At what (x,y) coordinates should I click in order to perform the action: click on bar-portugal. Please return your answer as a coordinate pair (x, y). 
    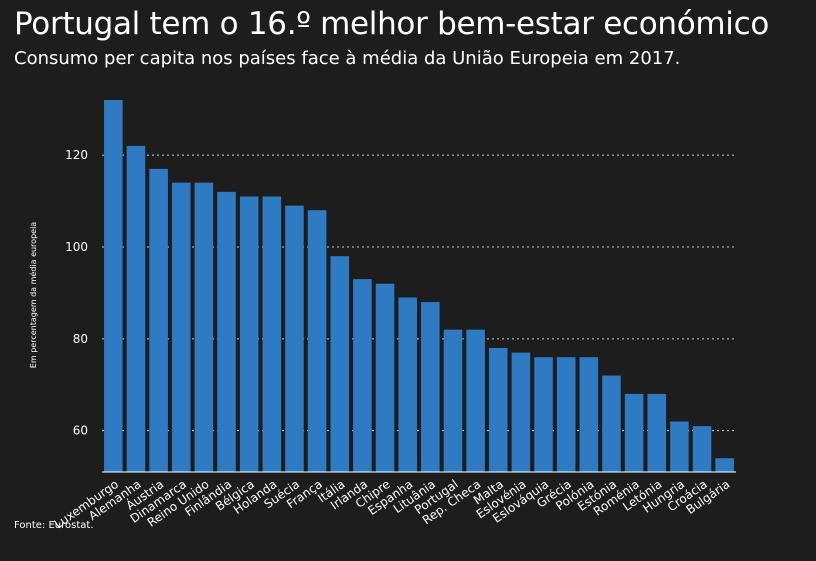
    Looking at the image, I should click on (453, 400).